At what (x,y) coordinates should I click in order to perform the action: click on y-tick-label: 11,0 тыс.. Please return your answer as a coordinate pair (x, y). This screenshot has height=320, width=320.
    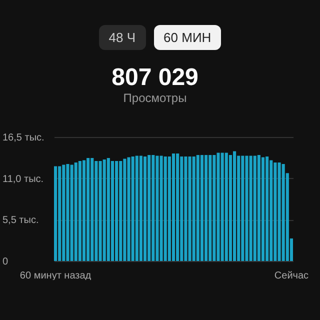
    Looking at the image, I should click on (23, 179).